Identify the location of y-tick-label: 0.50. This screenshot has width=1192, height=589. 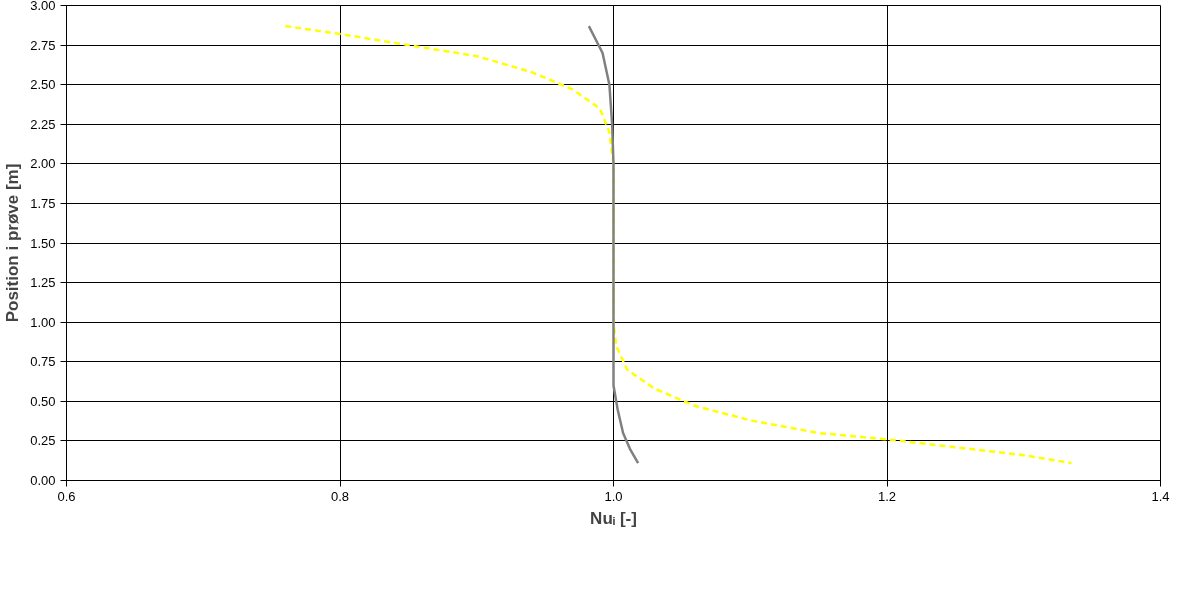
(43, 401).